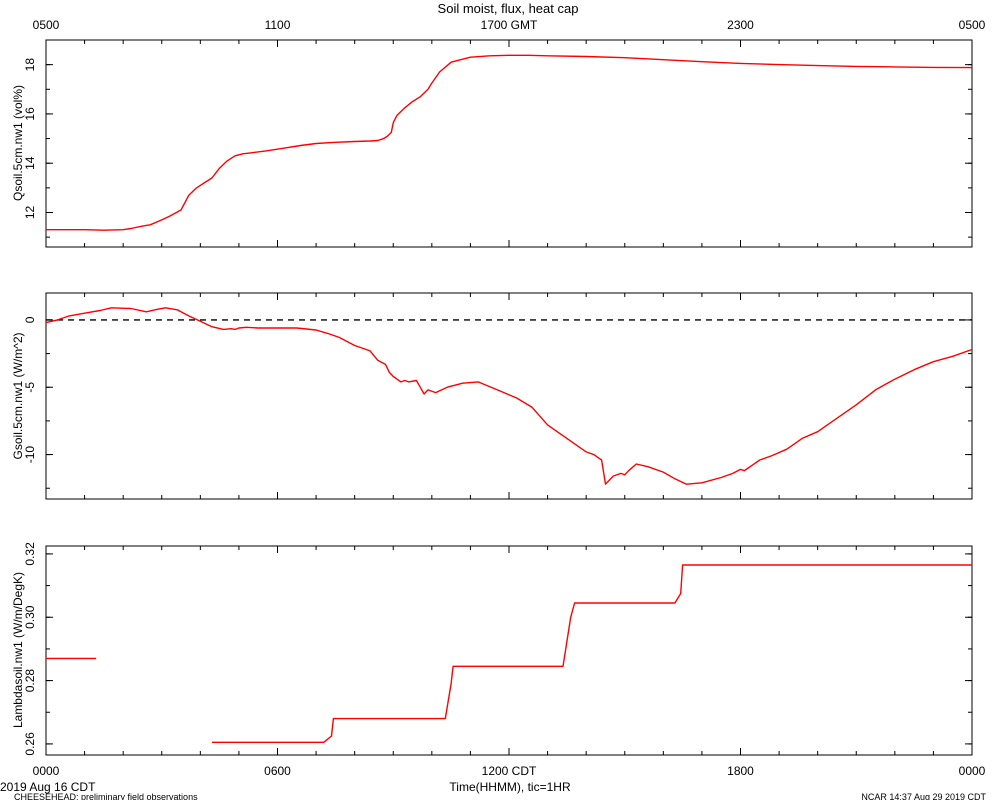  I want to click on bottom-tick-label: 0600, so click(277, 771).